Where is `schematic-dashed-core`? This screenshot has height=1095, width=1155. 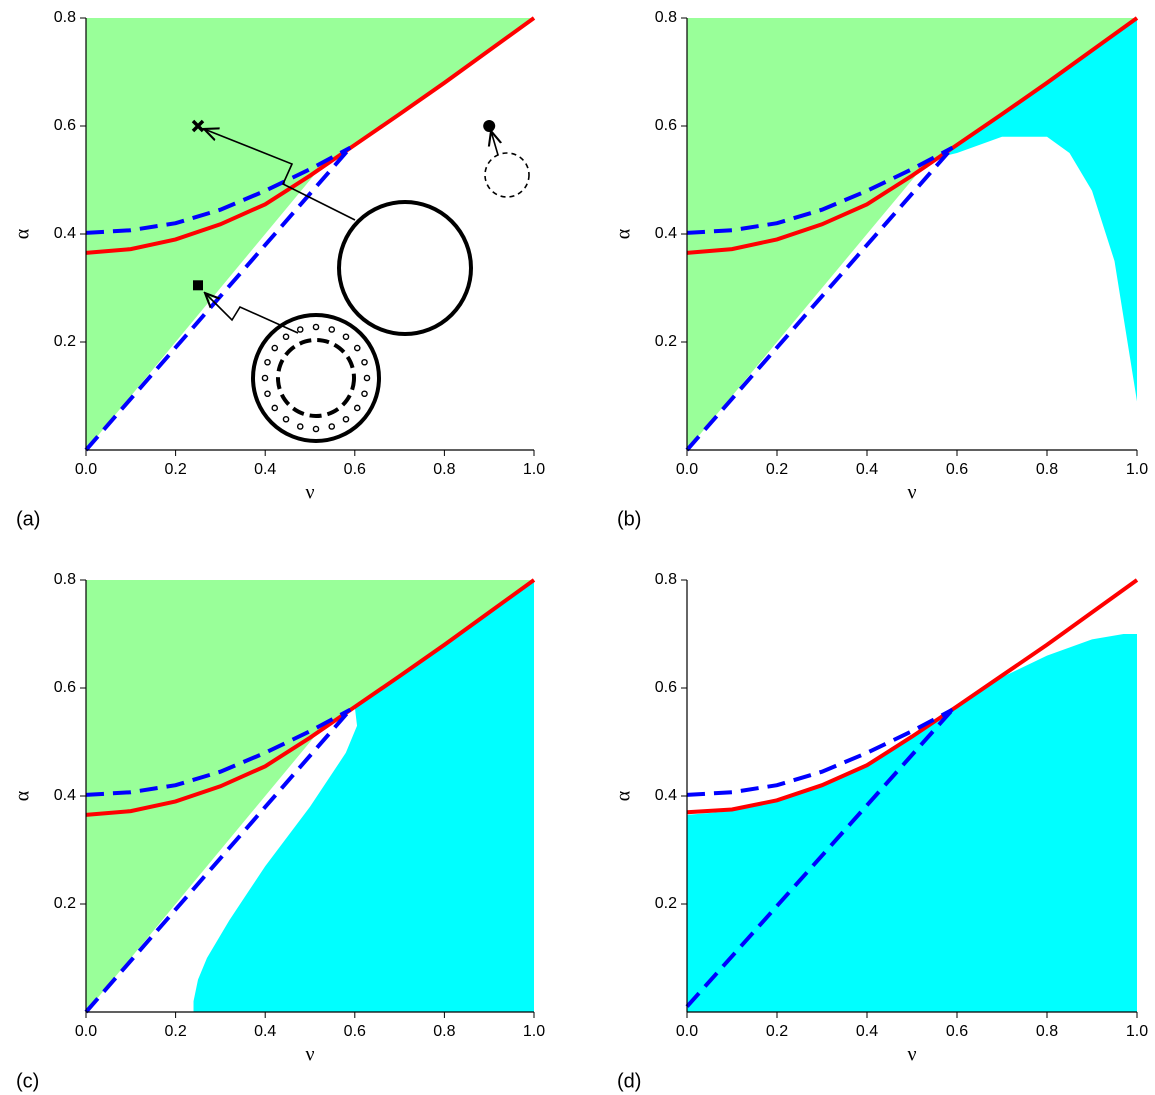 schematic-dashed-core is located at coordinates (316, 378).